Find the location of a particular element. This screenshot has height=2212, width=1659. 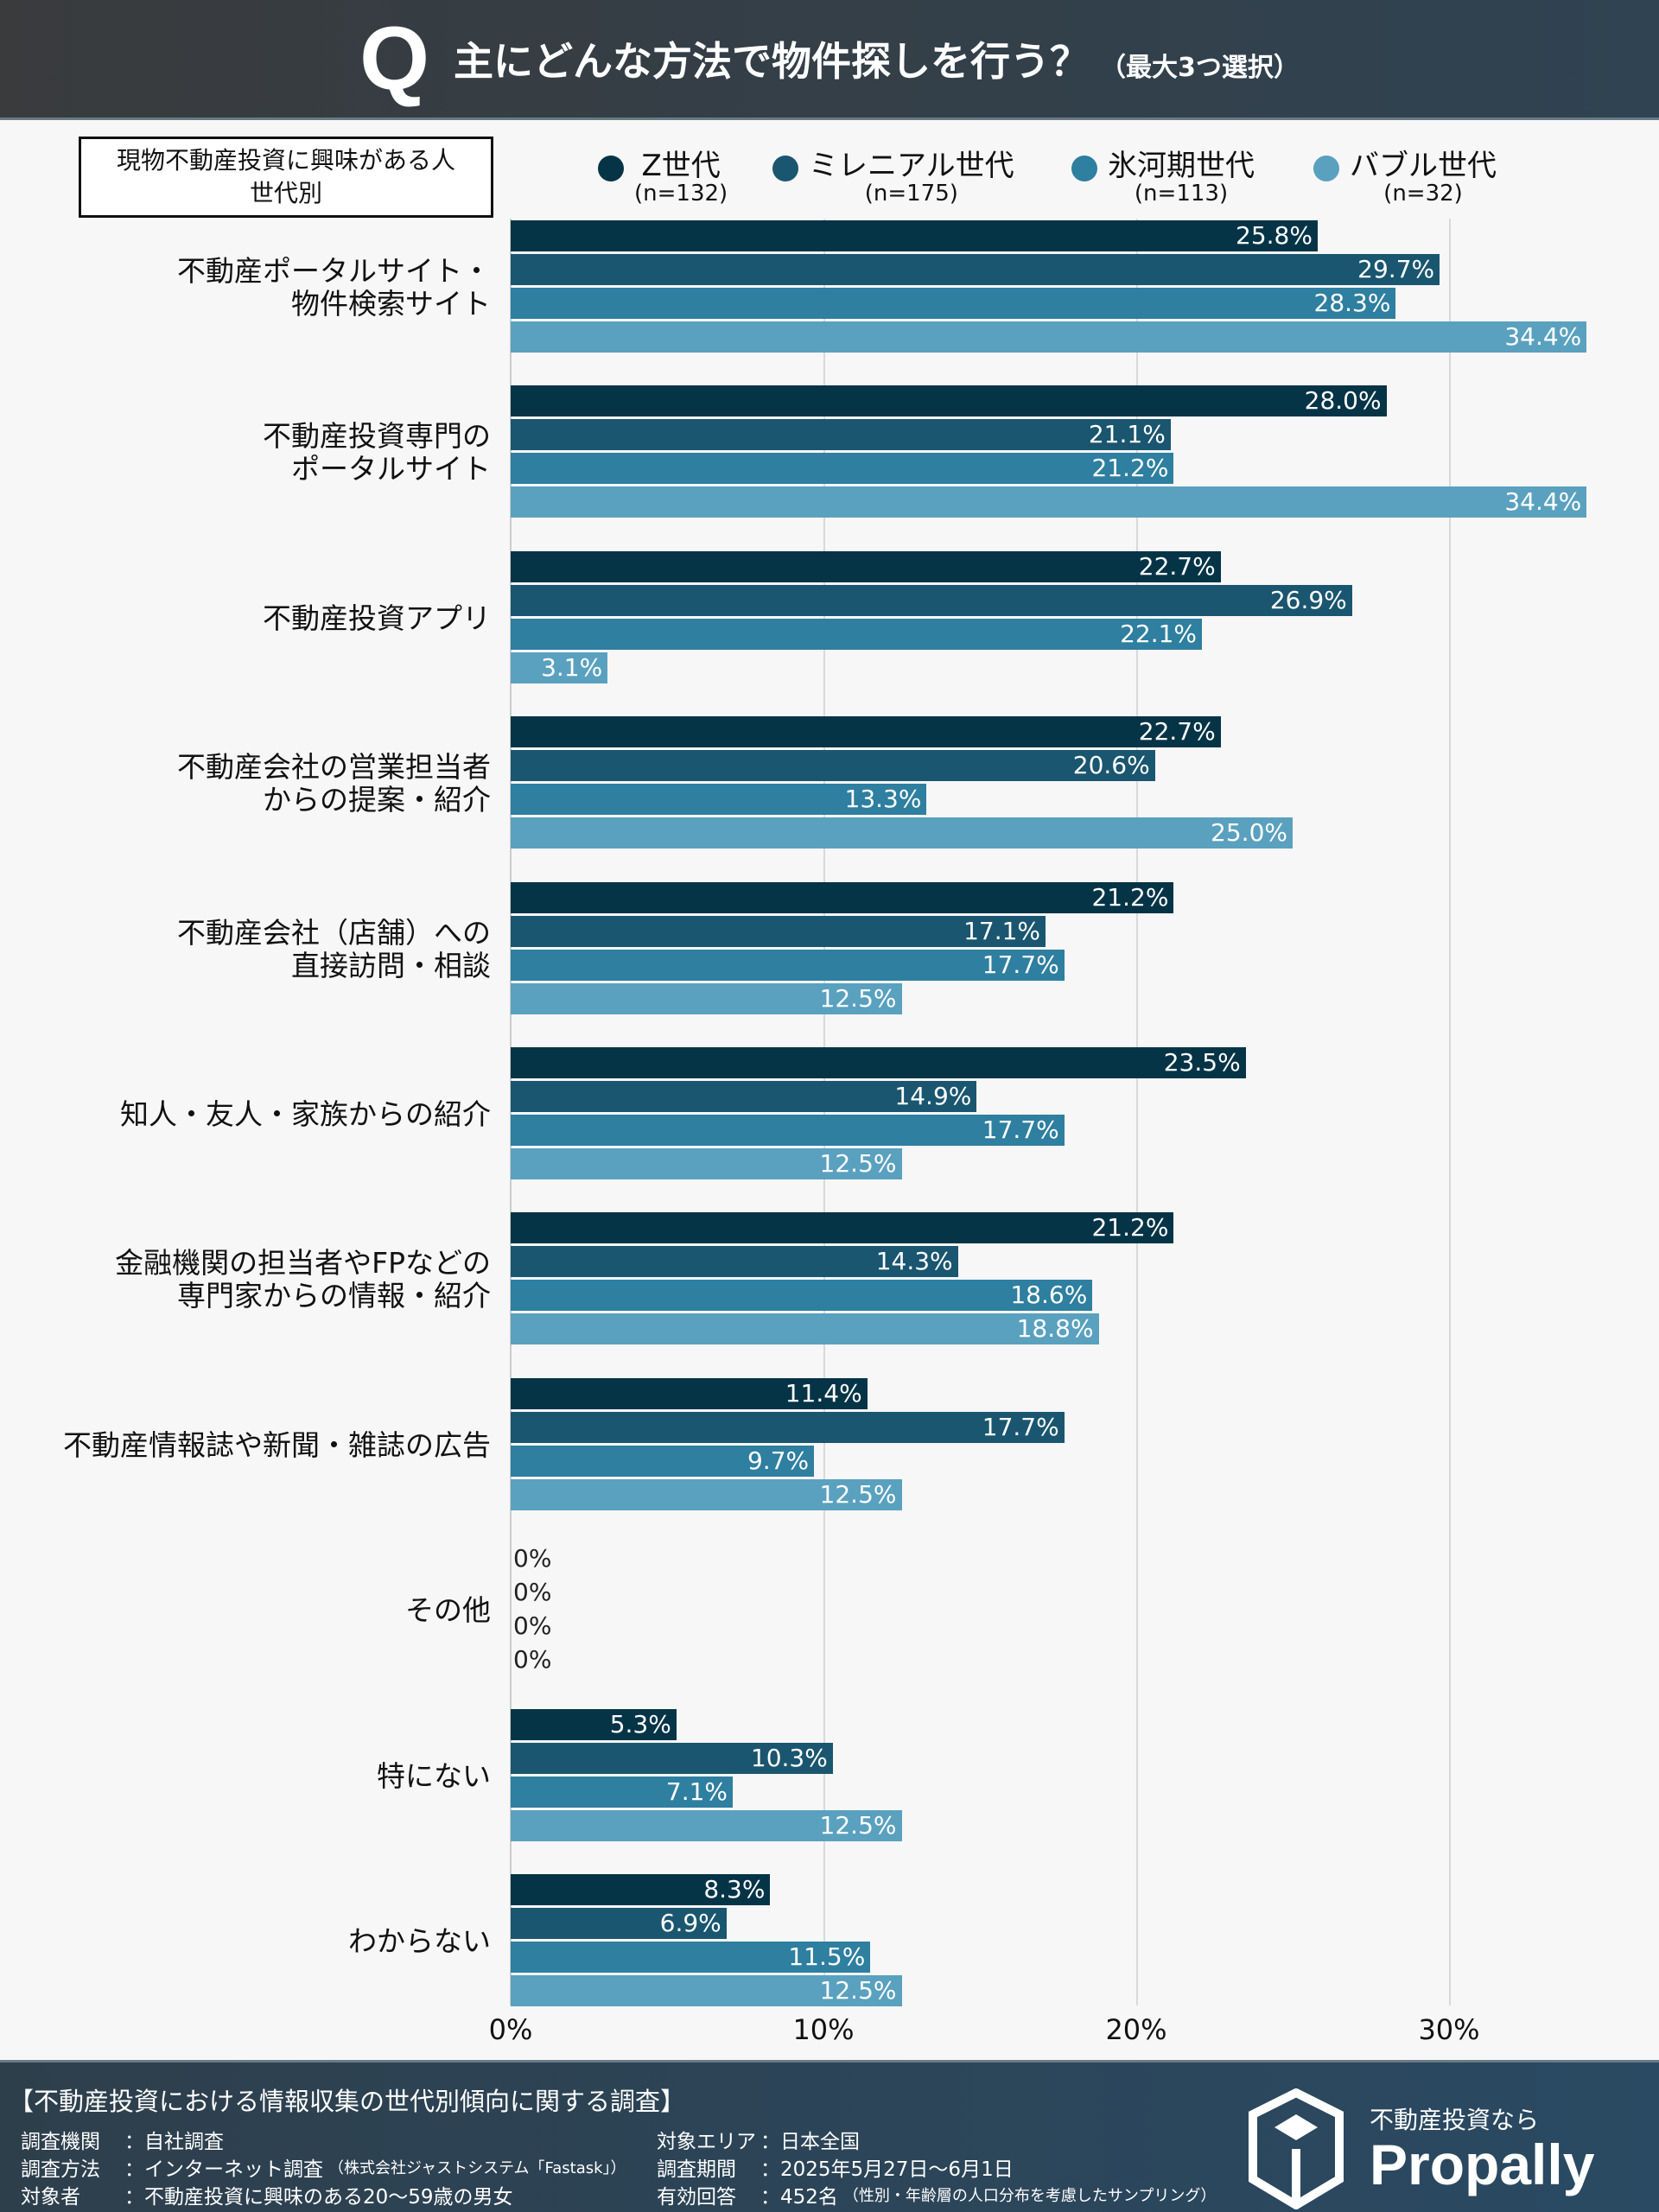

category-label-line: 特にない is located at coordinates (434, 1775).